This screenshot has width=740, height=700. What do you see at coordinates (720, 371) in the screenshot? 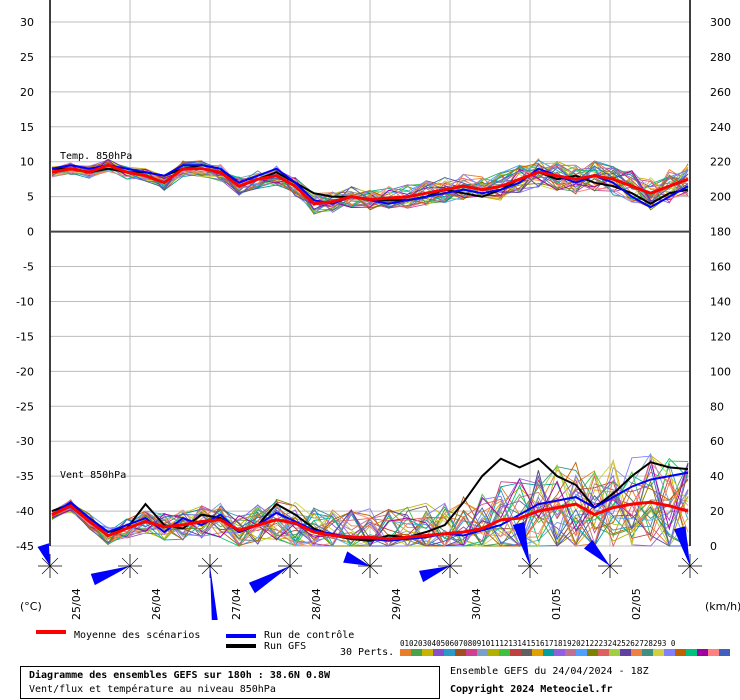
I see `right-tick-label: 100` at bounding box center [720, 371].